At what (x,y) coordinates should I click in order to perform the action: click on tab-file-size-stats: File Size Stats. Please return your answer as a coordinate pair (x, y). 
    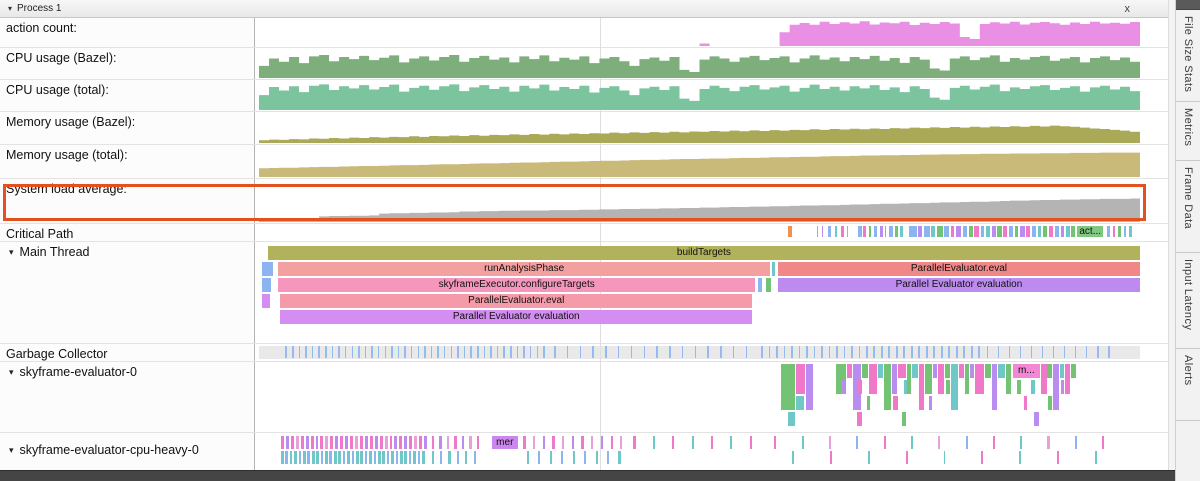
    Looking at the image, I should click on (1188, 56).